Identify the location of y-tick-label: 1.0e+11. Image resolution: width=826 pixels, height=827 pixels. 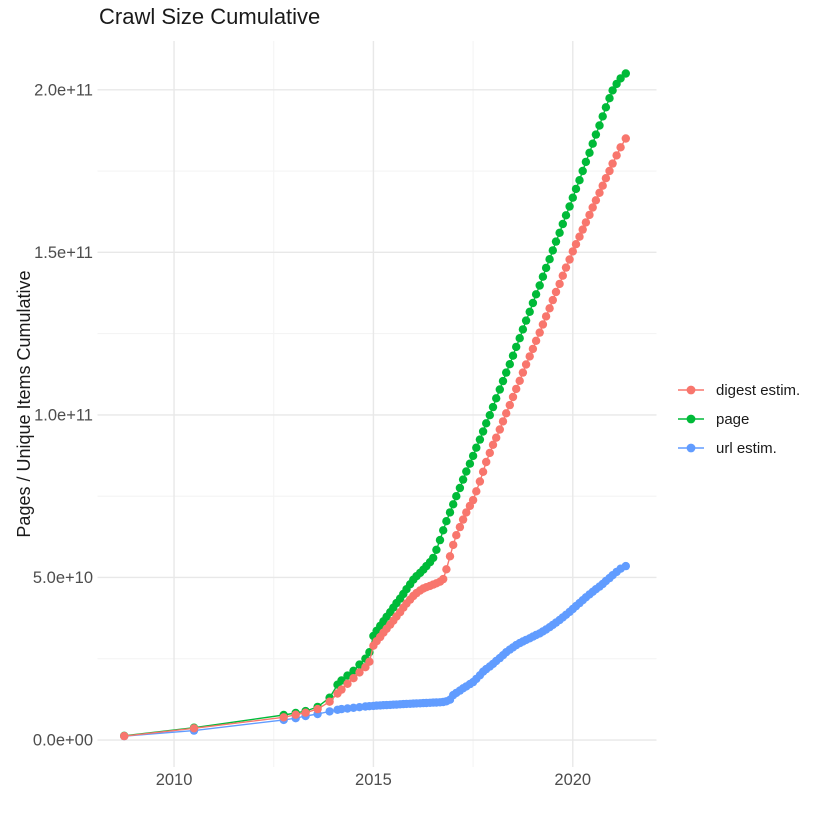
(63, 415).